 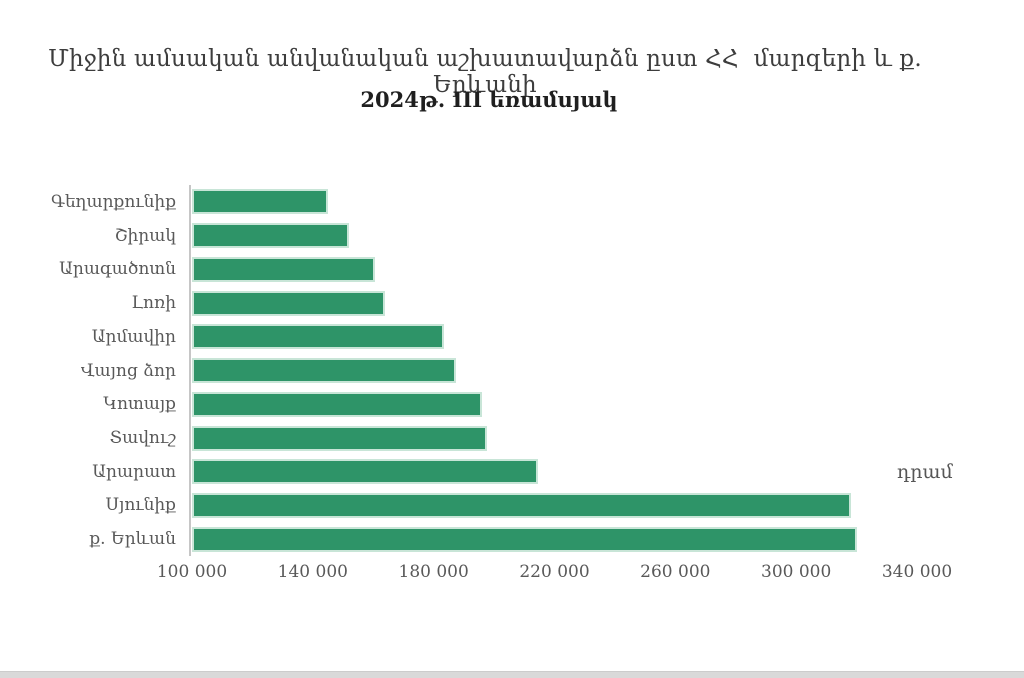 I want to click on bar-row: Արարատ, so click(x=512, y=472).